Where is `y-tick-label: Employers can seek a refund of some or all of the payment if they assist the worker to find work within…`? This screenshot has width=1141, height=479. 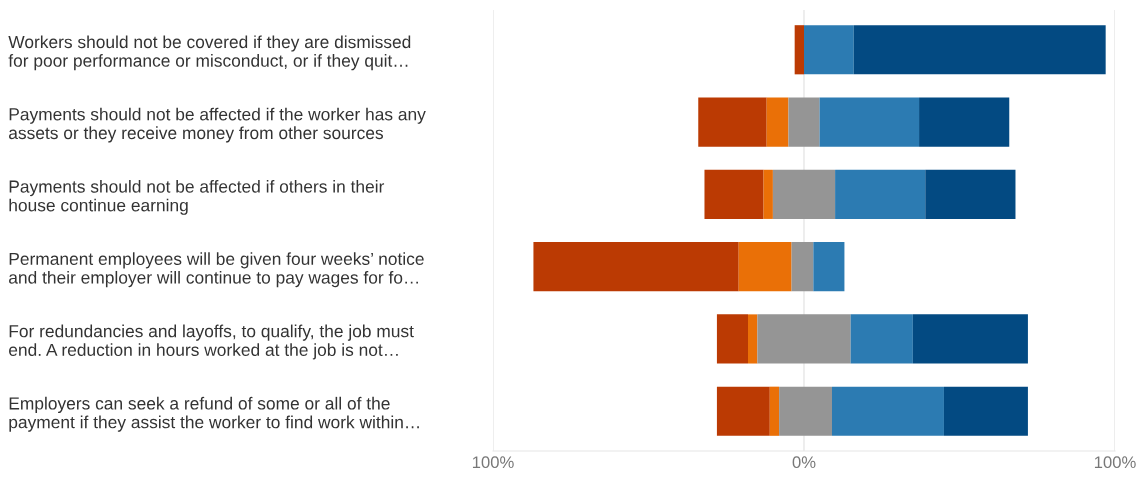 y-tick-label: Employers can seek a refund of some or all of the payment if they assist the worker to find work within… is located at coordinates (214, 414).